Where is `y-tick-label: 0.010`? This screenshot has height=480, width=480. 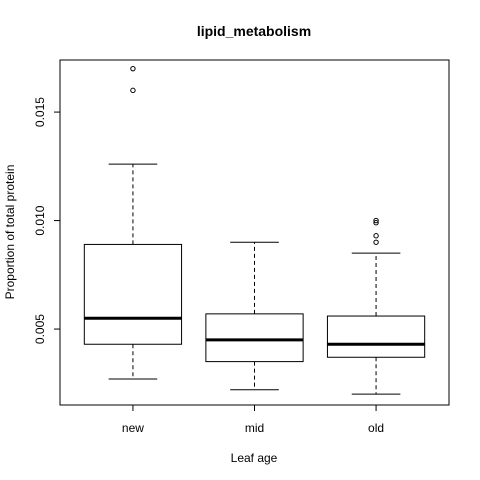
y-tick-label: 0.010 is located at coordinates (40, 220).